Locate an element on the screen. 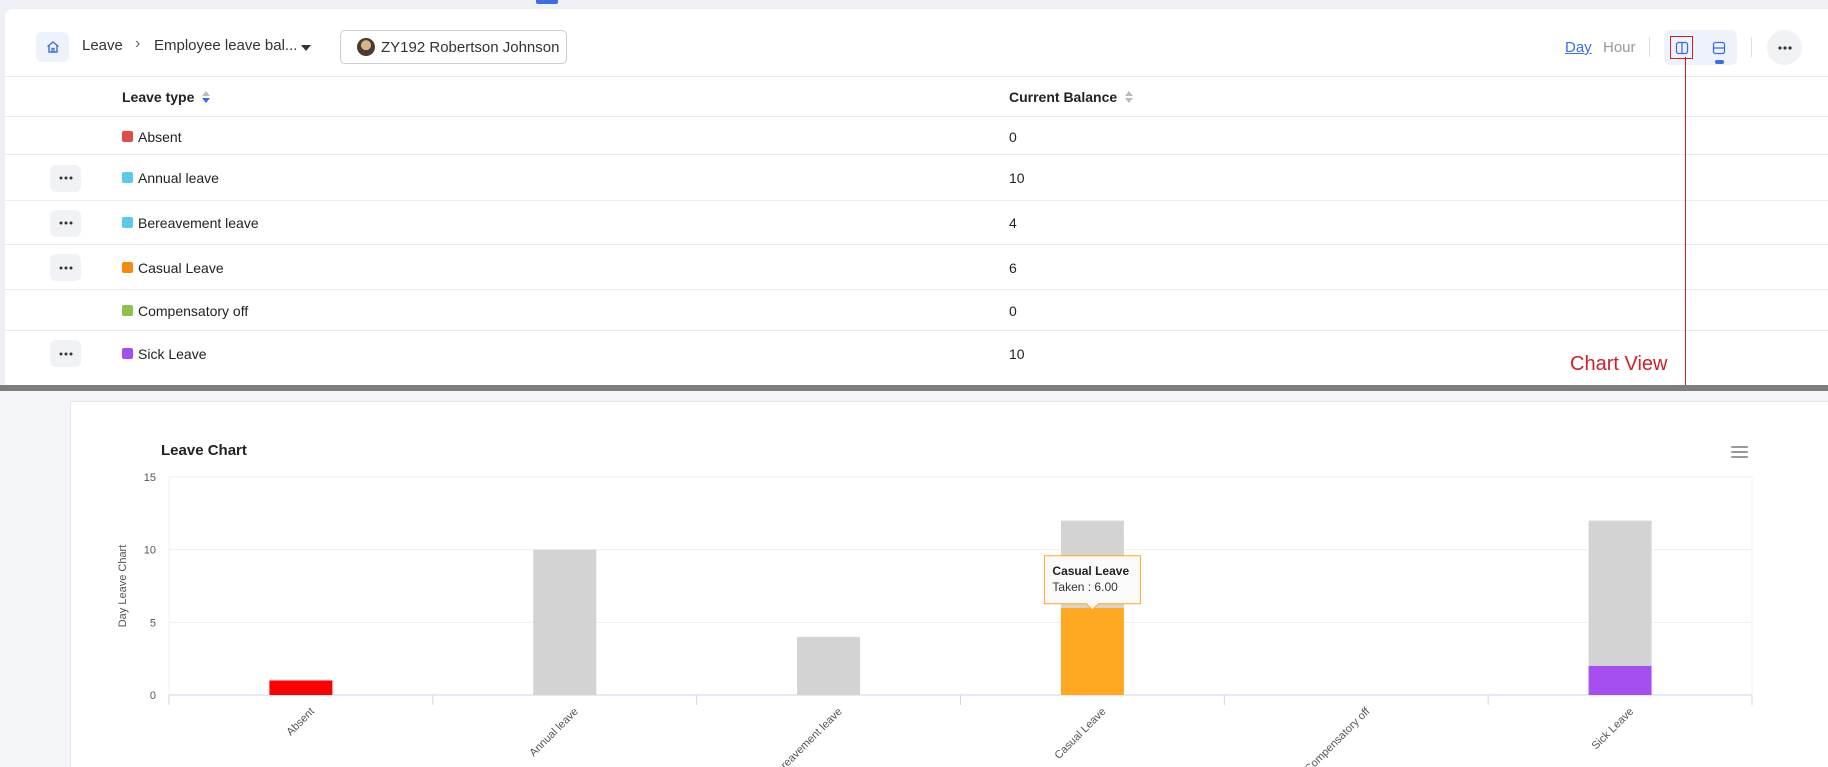 This screenshot has width=1828, height=767. horizontal-split-icon is located at coordinates (1719, 47).